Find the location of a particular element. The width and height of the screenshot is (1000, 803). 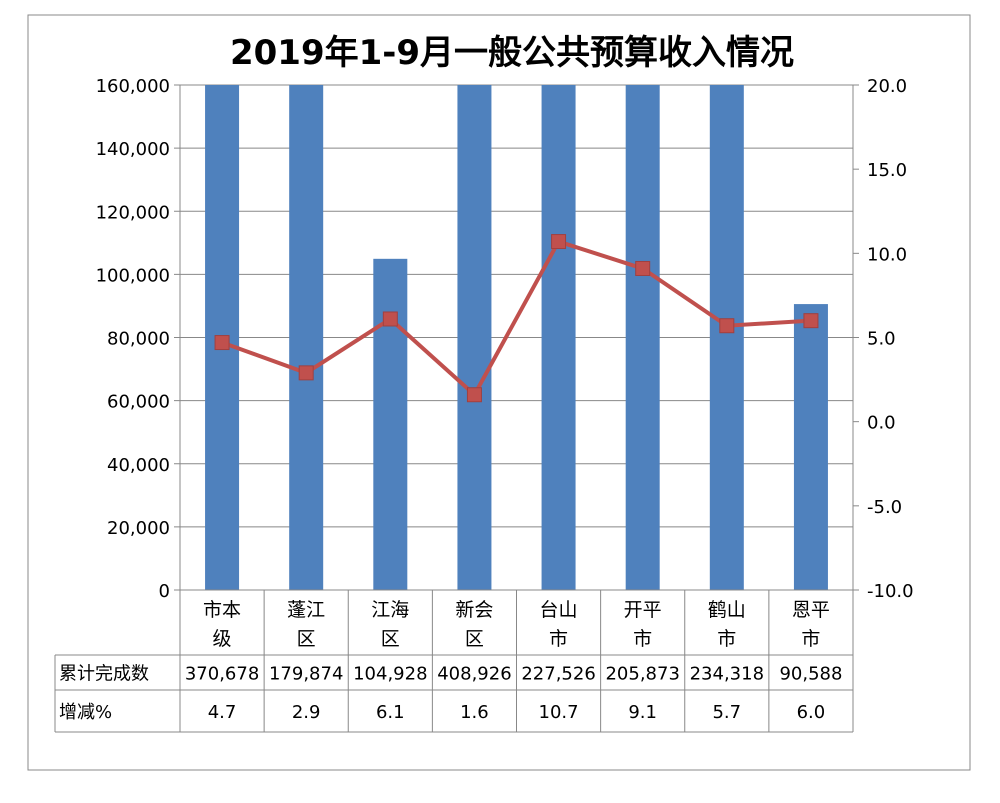

category-label-line1: 台山 is located at coordinates (559, 610).